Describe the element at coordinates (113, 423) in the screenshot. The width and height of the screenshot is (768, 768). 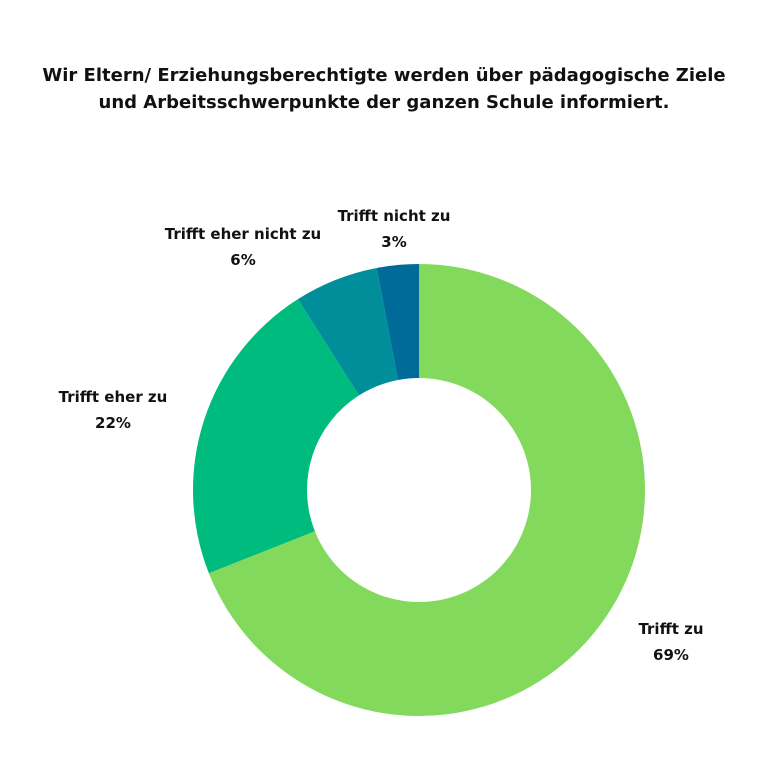
I see `slice-value-trifft-eher-zu: 22%` at that location.